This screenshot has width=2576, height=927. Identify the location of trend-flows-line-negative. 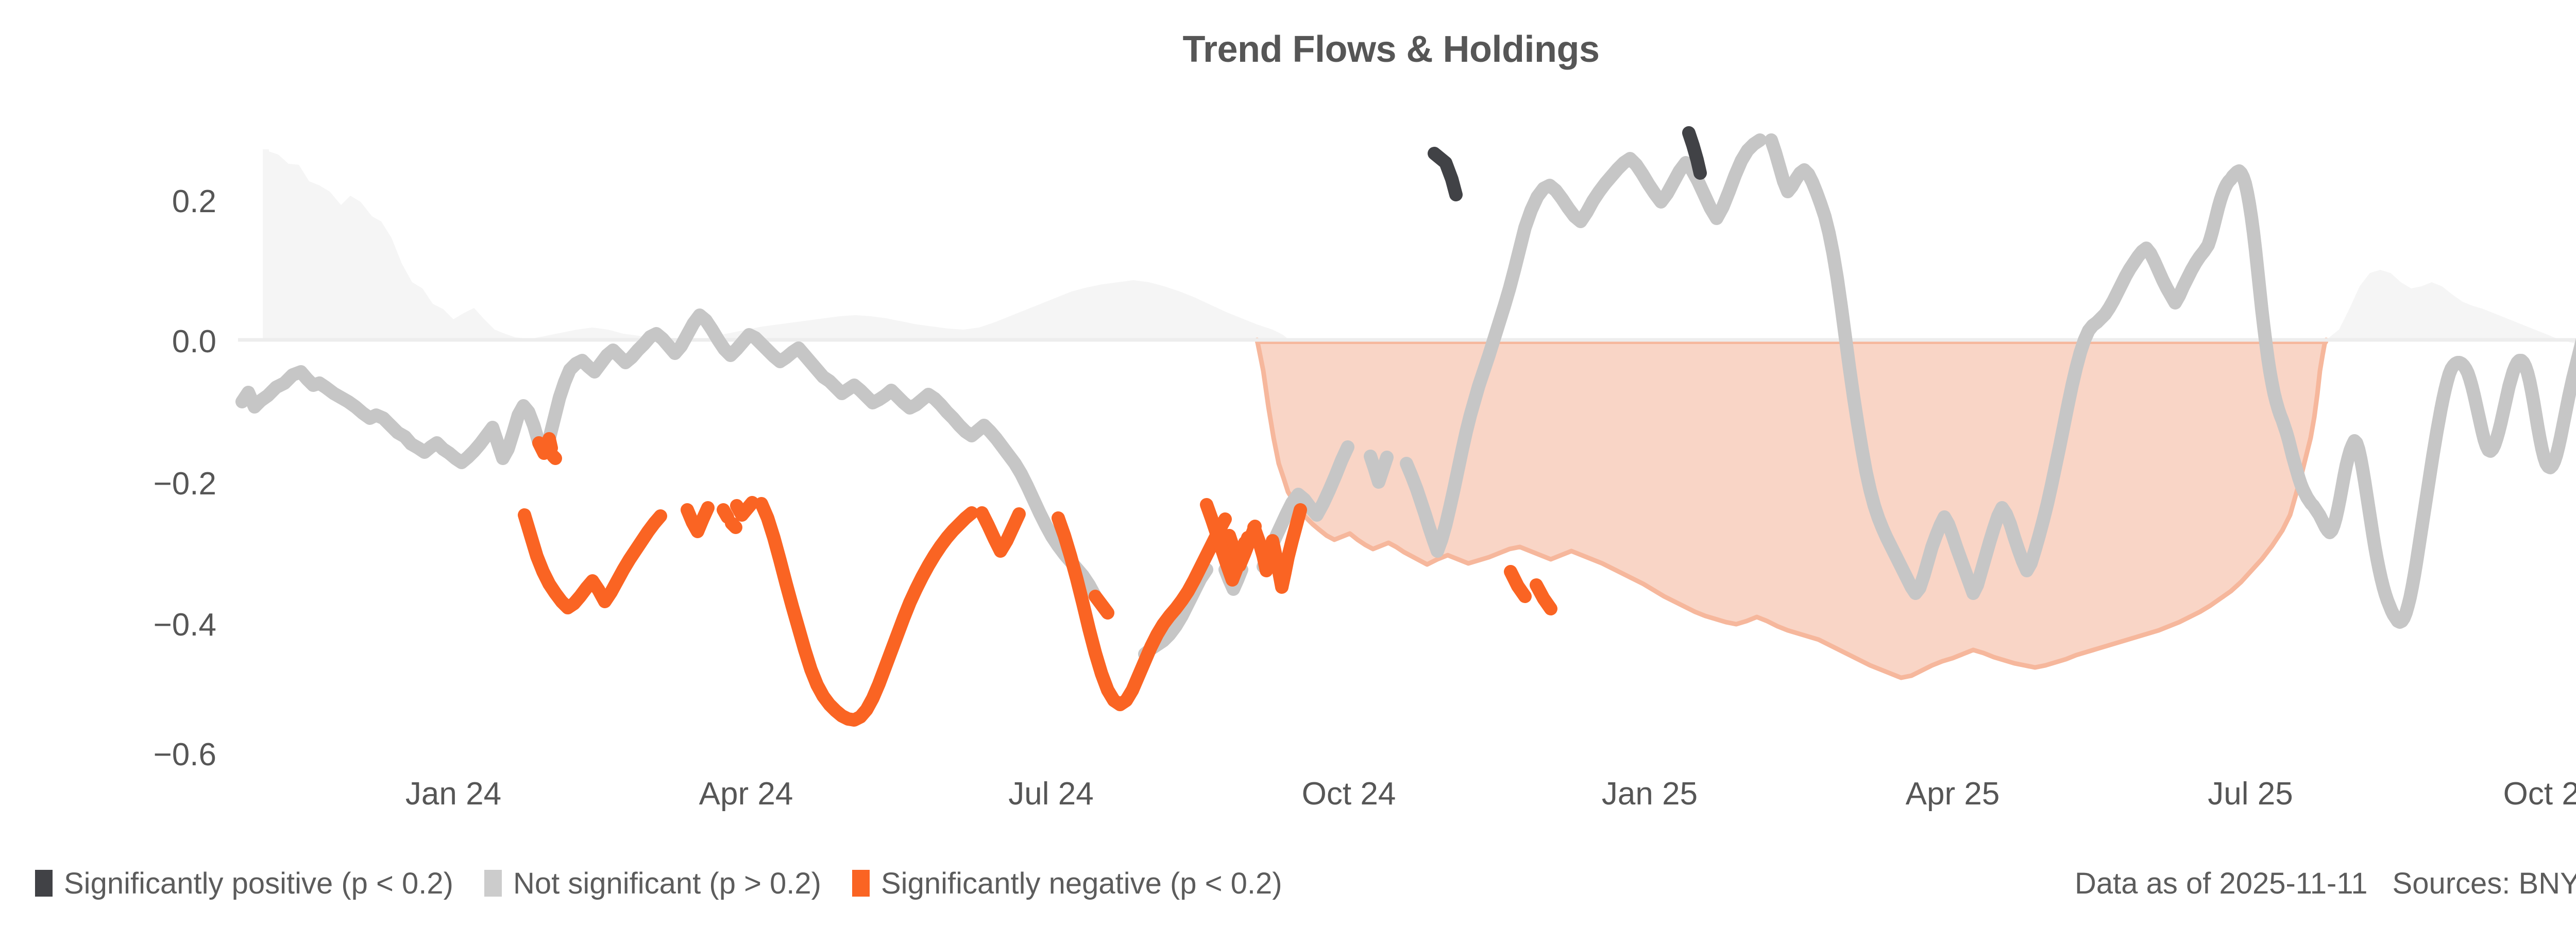
(1037, 579).